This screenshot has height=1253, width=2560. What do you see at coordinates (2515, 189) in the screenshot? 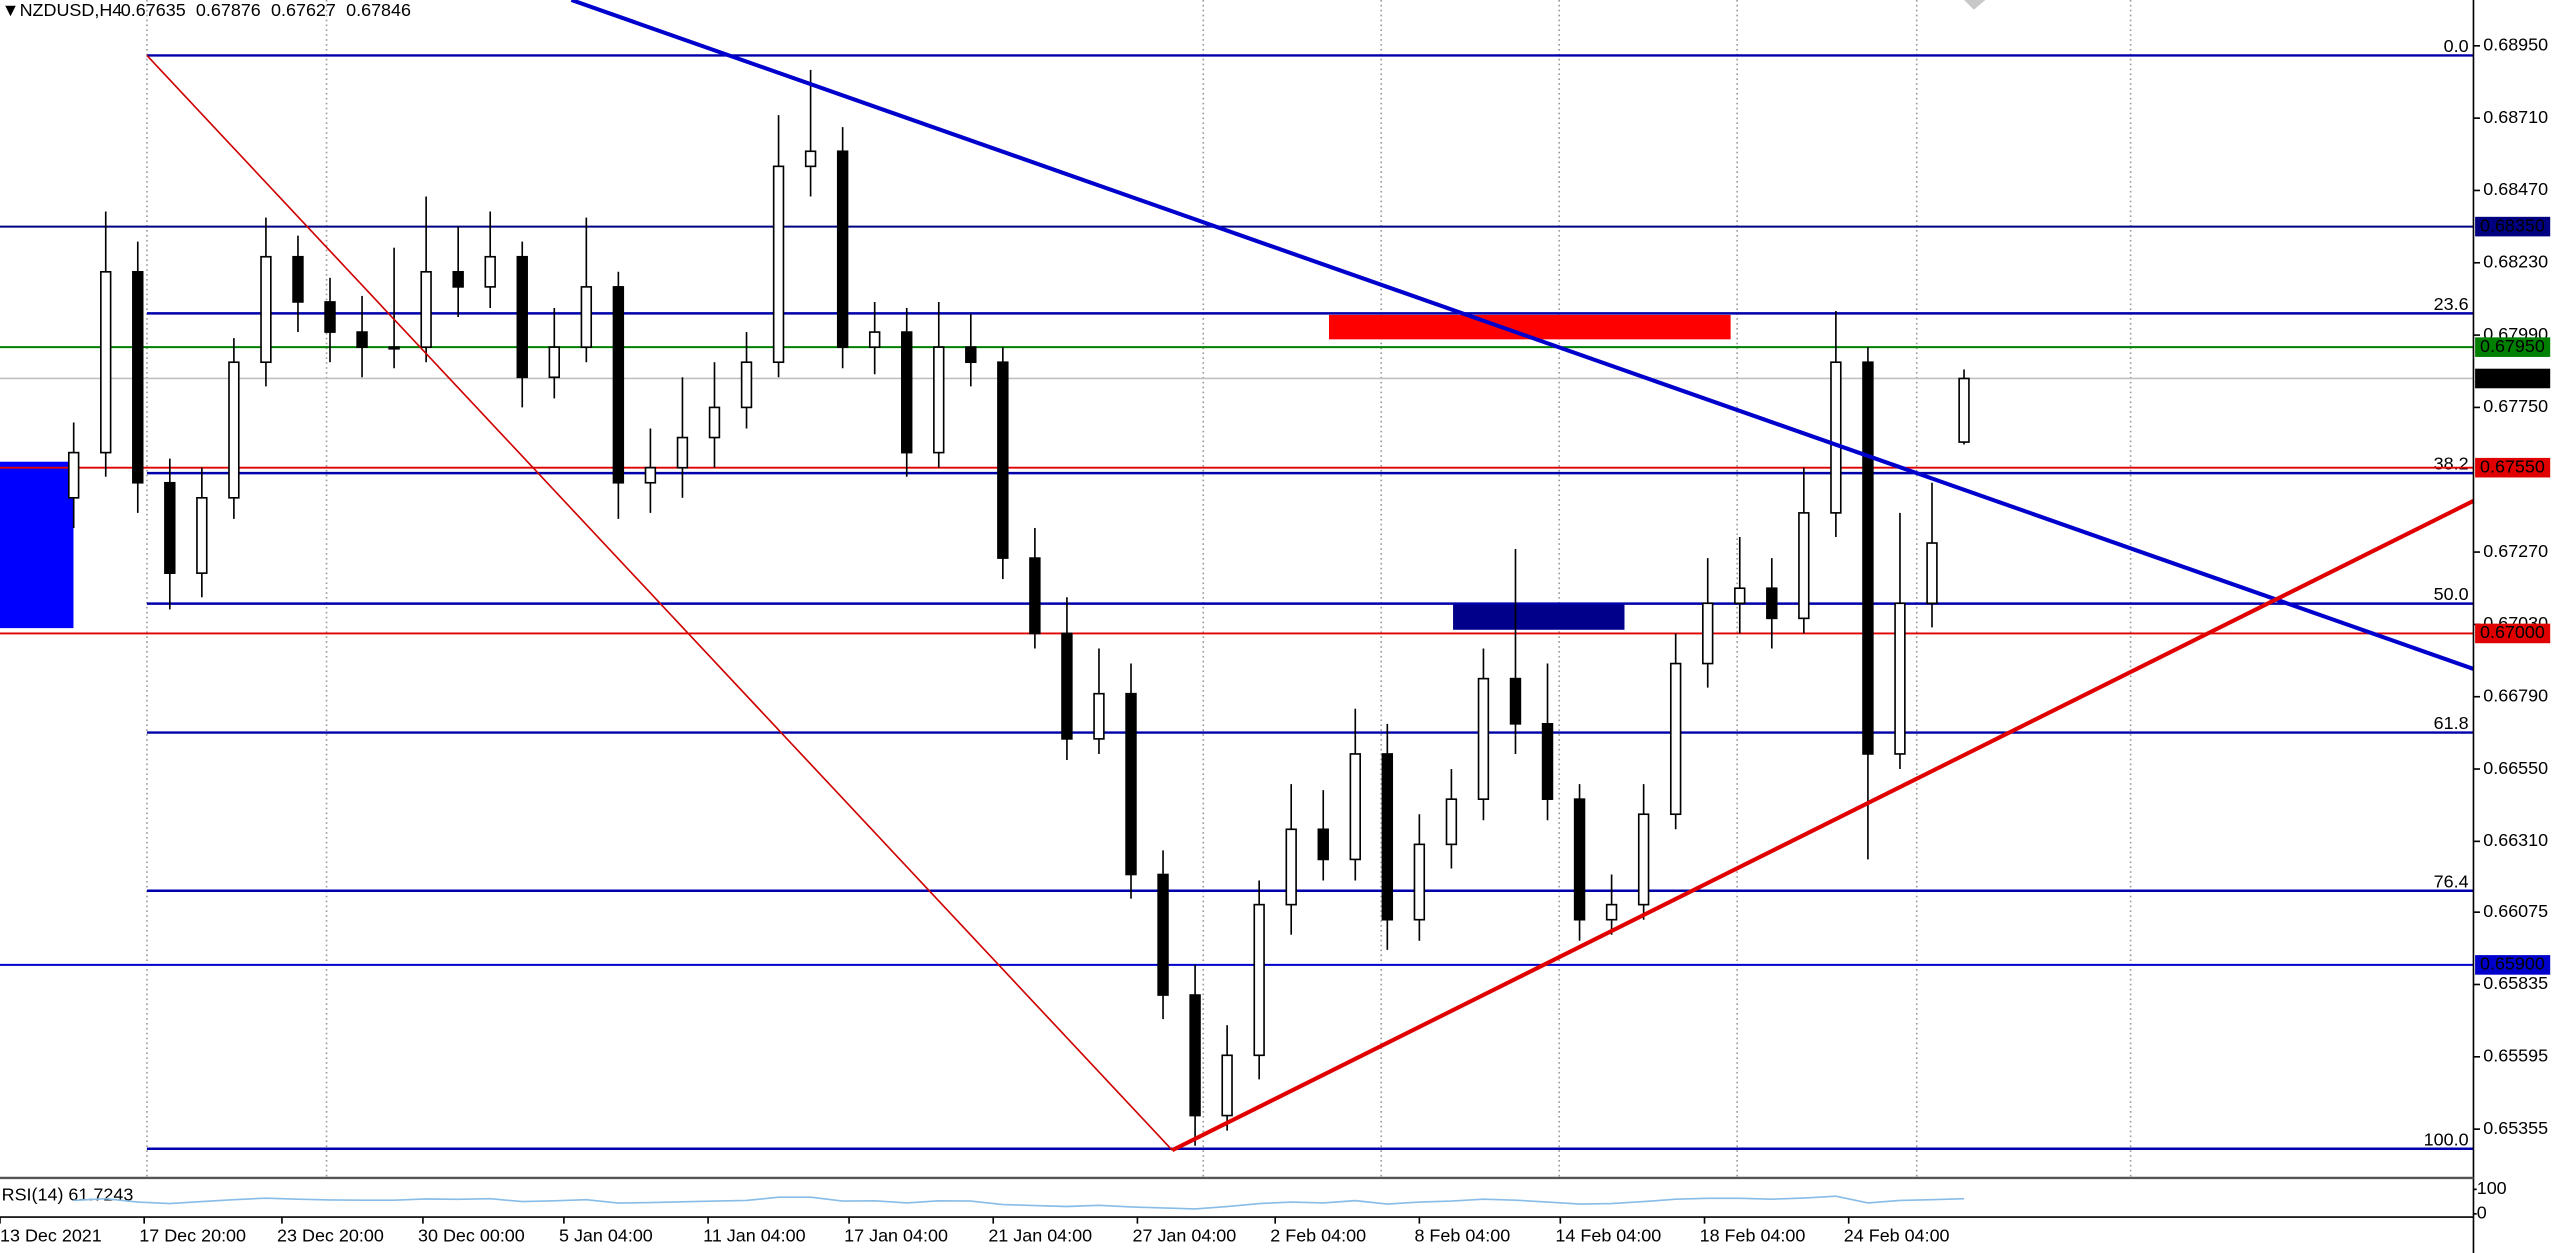
I see `y-tick-label: 0.68470` at bounding box center [2515, 189].